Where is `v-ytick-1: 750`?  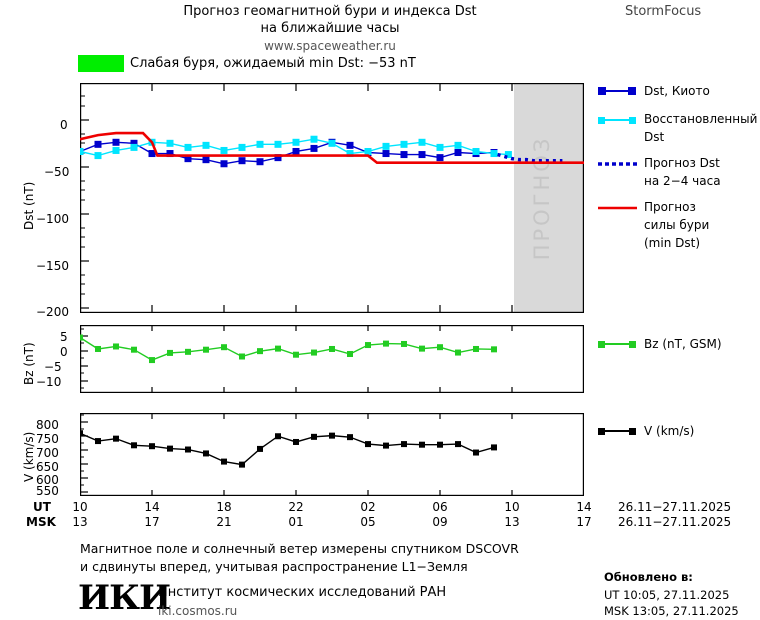 v-ytick-1: 750 is located at coordinates (47, 439).